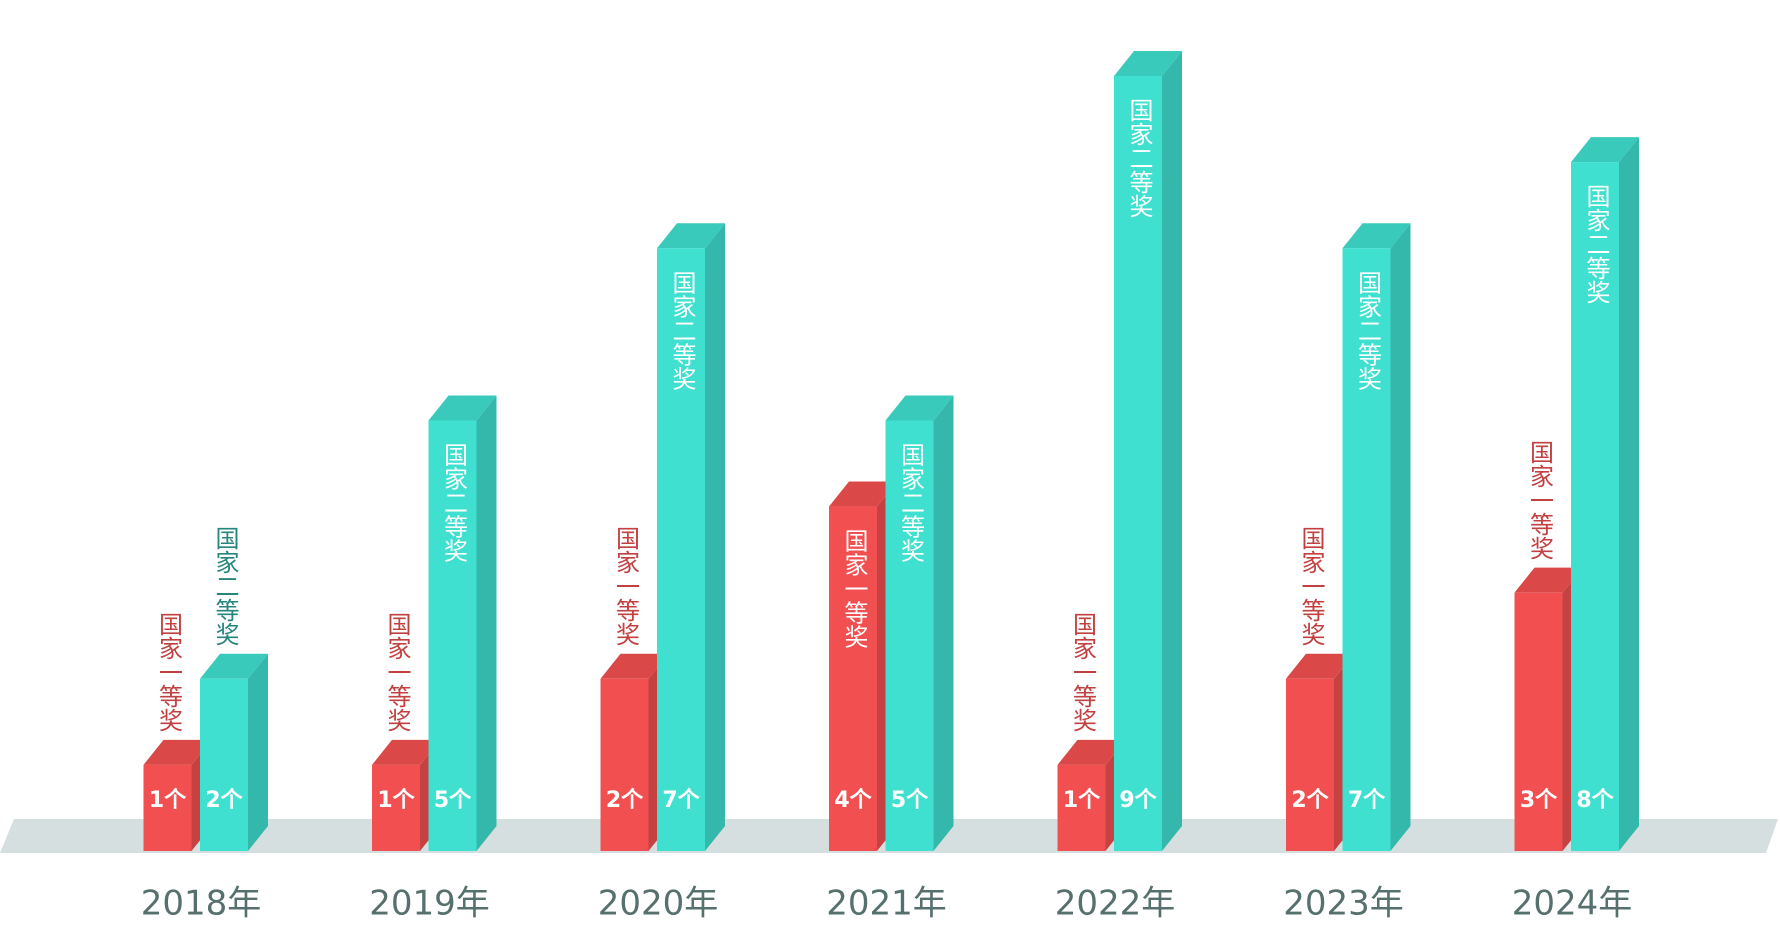 The image size is (1780, 940). I want to click on x-tick-label: 2018年, so click(201, 904).